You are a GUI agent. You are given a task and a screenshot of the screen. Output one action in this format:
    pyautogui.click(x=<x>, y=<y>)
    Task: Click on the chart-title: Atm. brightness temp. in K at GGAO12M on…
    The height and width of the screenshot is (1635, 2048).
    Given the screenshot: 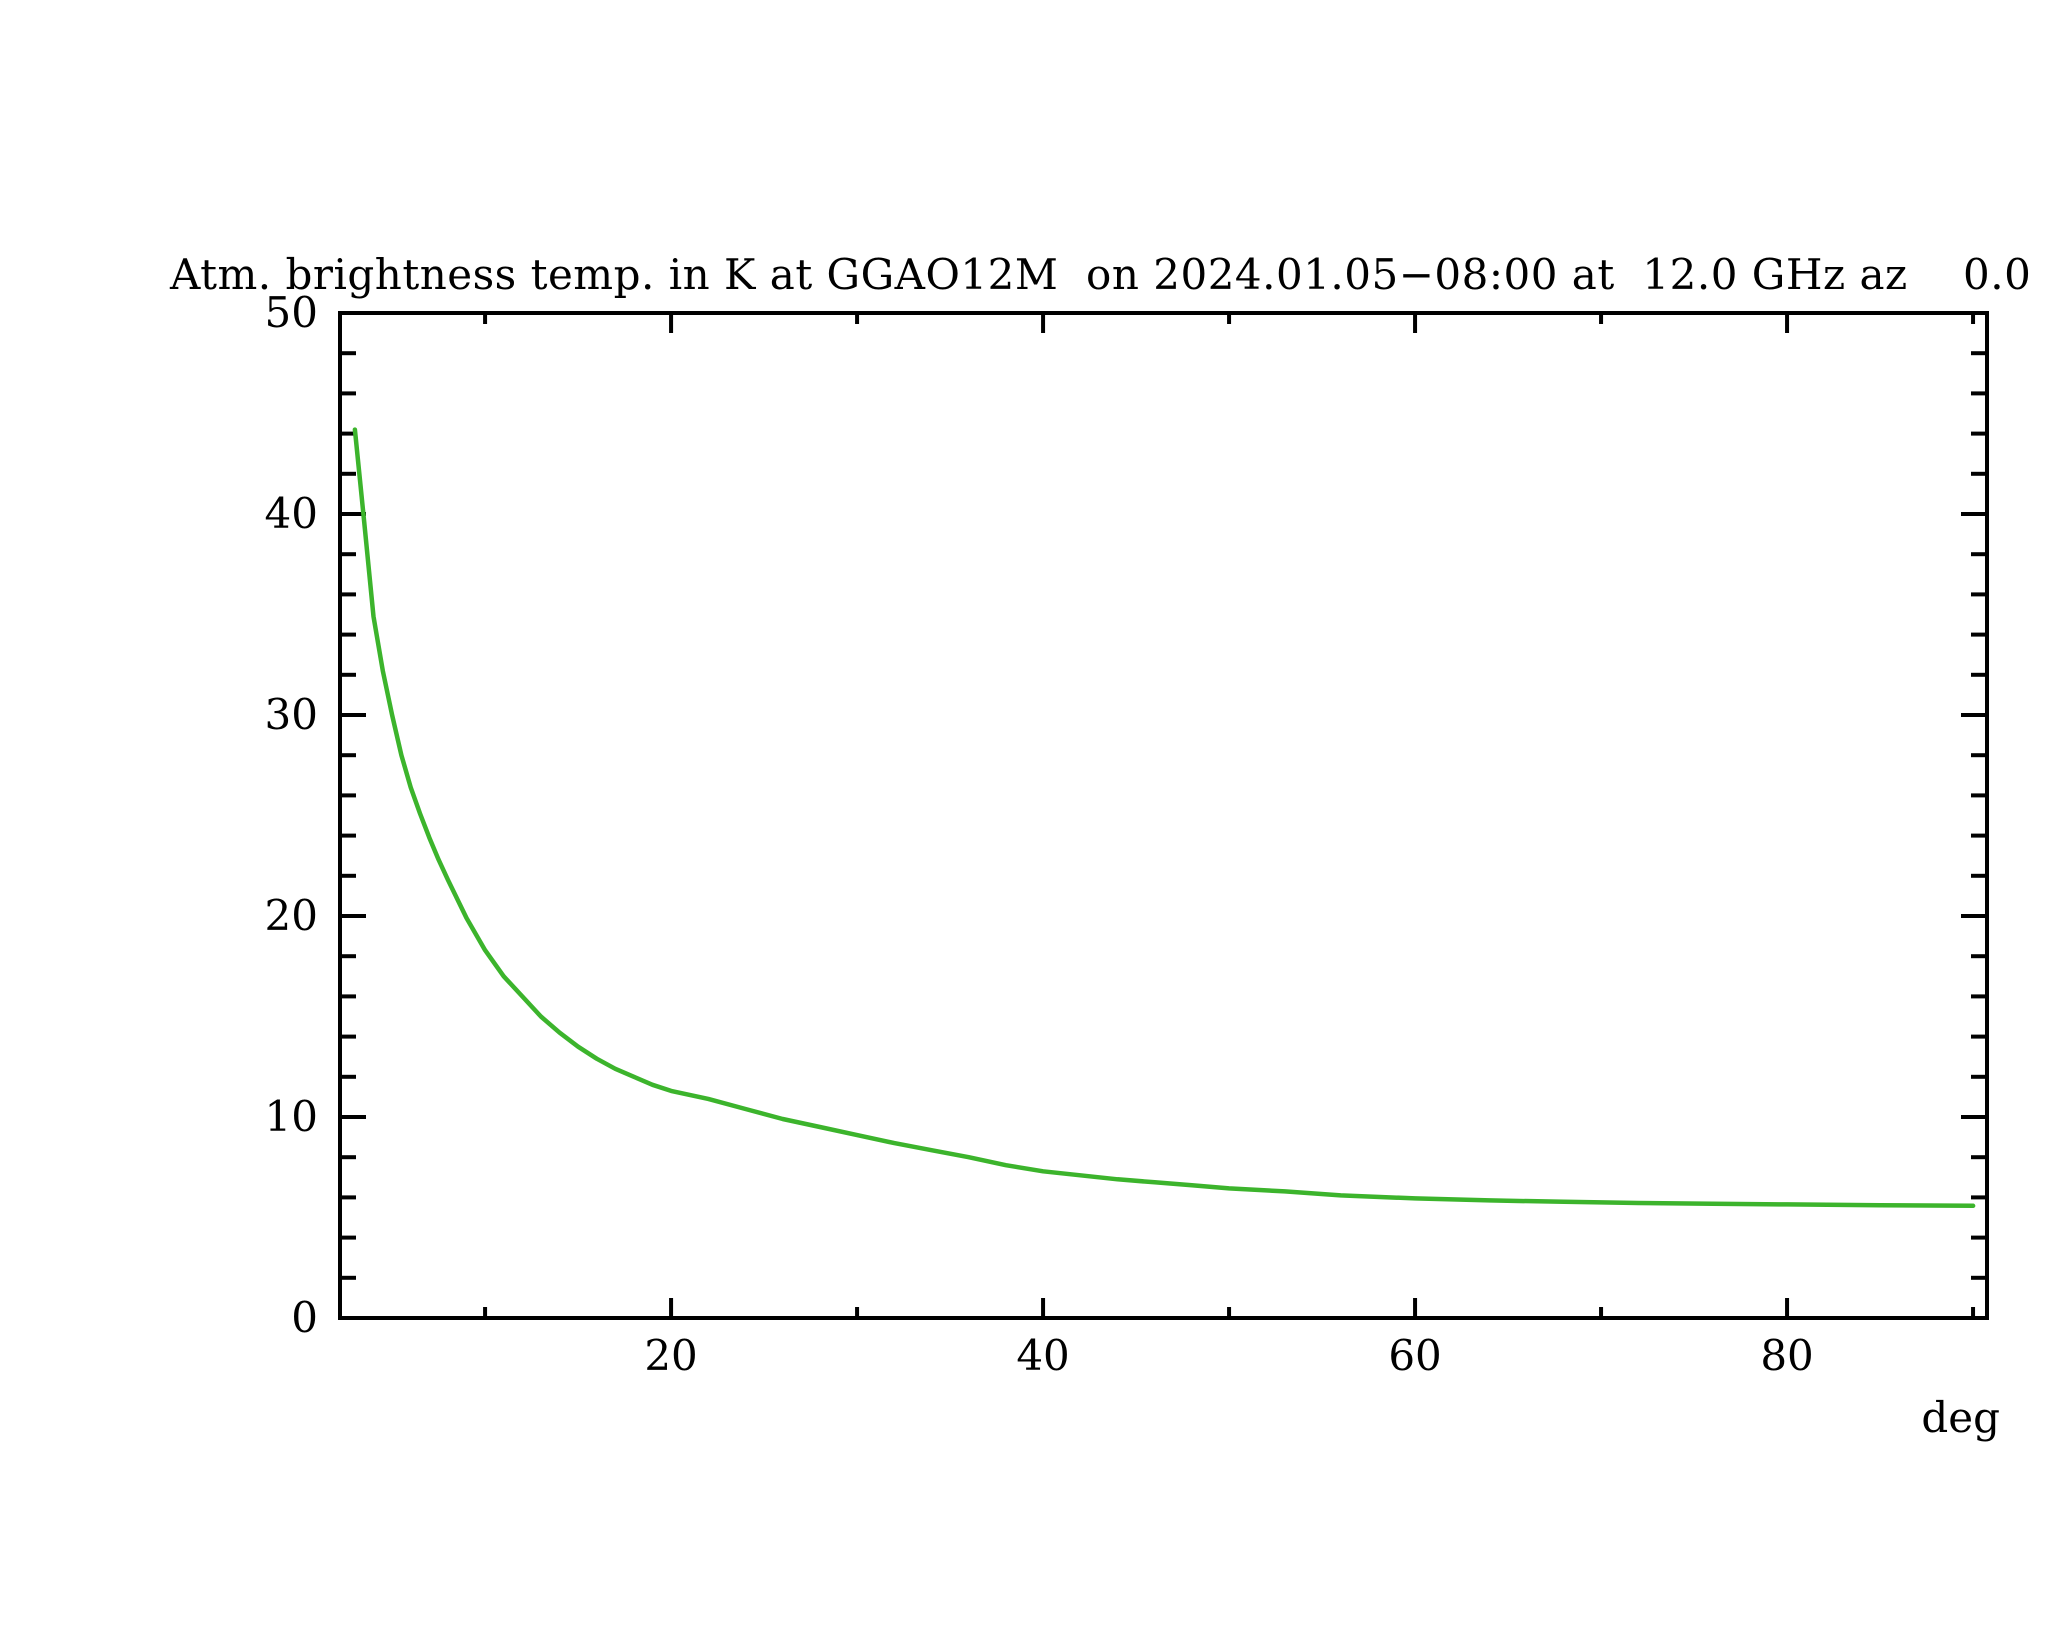 What is the action you would take?
    pyautogui.click(x=1101, y=274)
    